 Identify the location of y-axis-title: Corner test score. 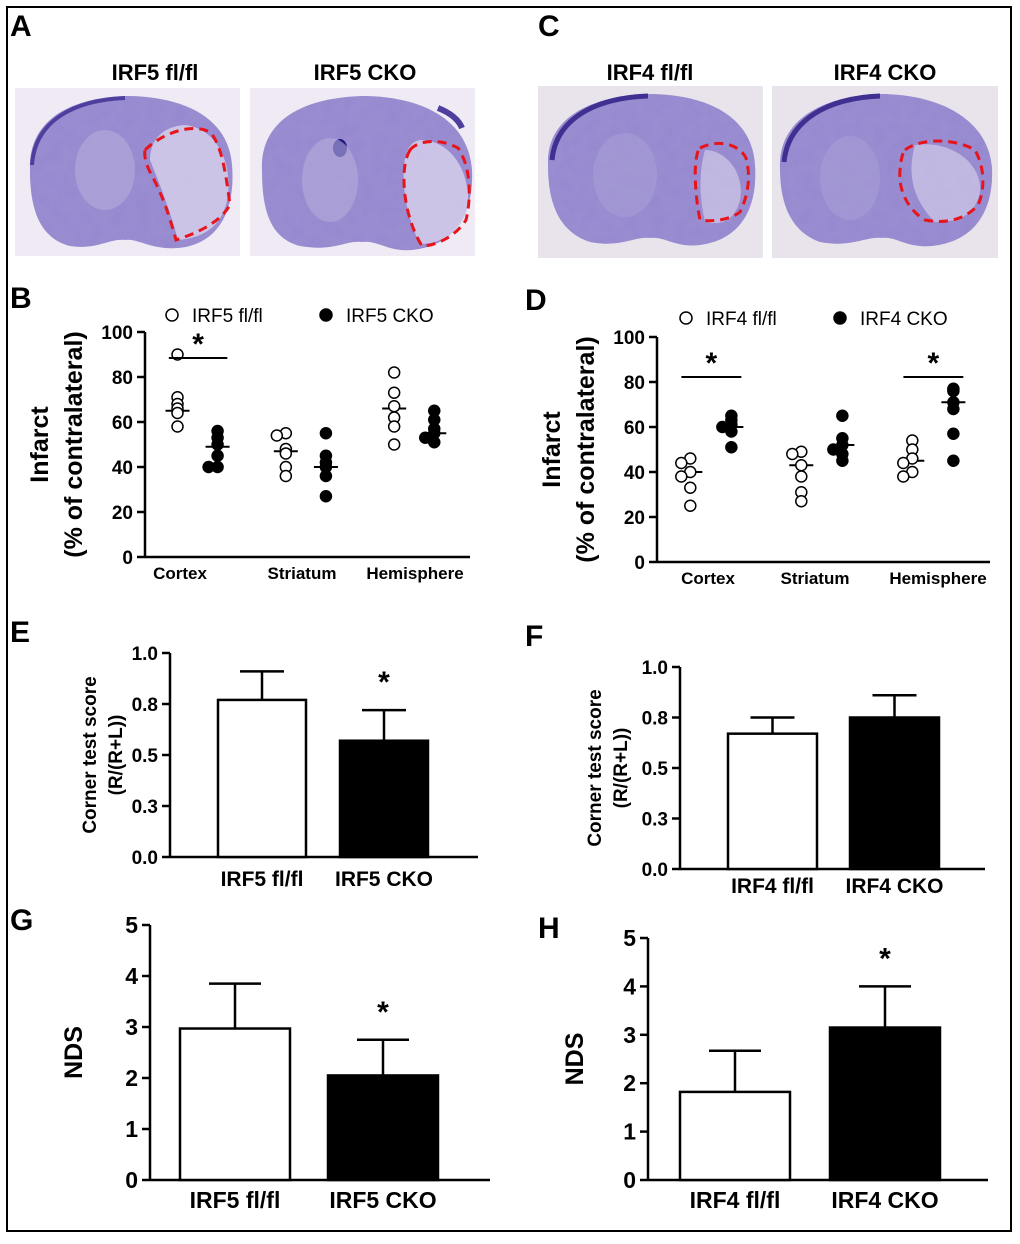
(90, 754).